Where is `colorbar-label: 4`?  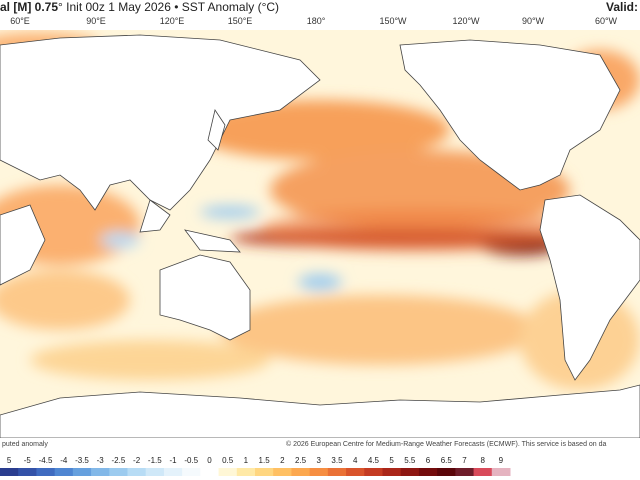
colorbar-label: 4 is located at coordinates (355, 460).